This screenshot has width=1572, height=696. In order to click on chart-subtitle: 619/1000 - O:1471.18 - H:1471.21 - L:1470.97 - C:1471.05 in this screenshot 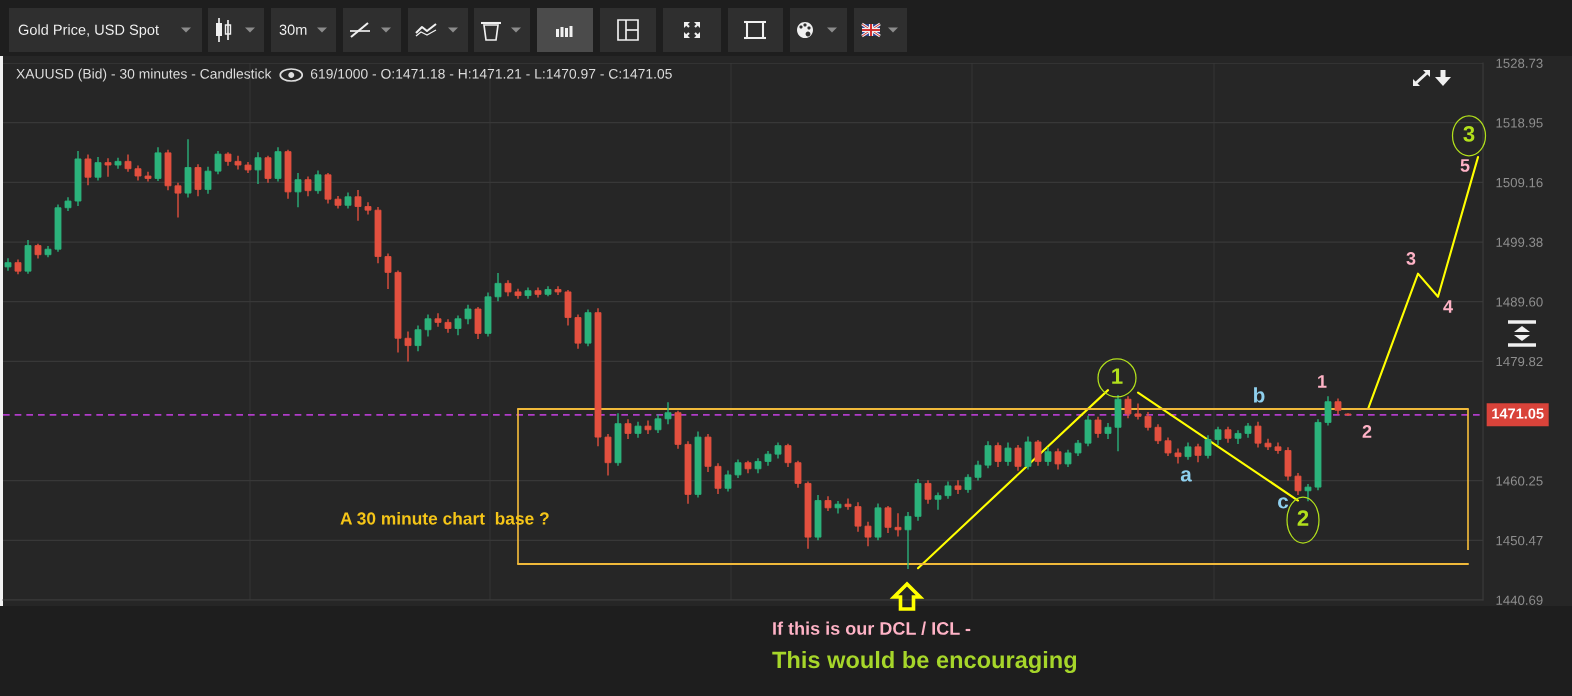, I will do `click(491, 73)`.